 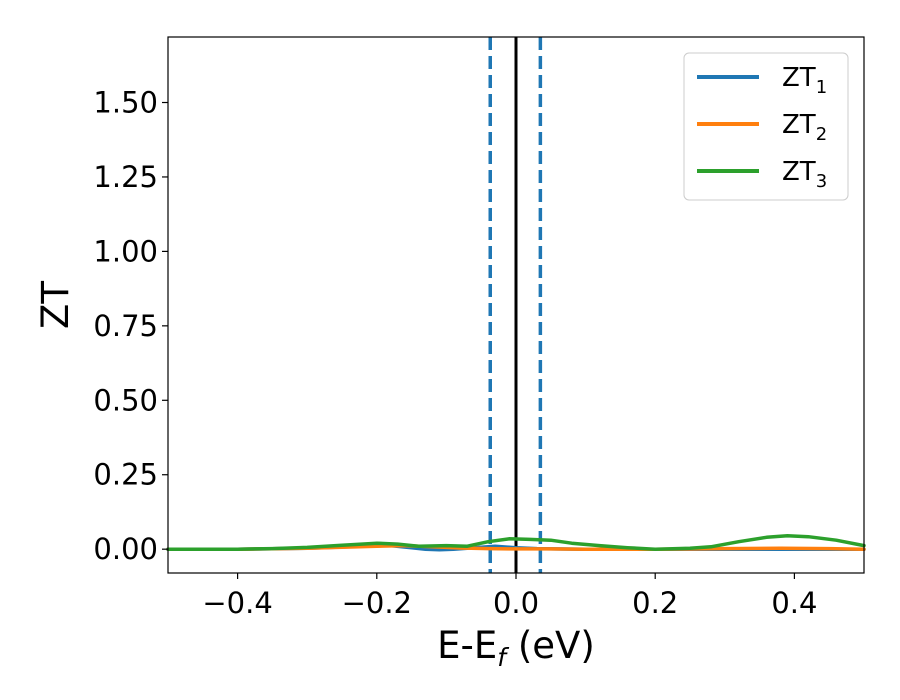 I want to click on legend-entry: ZT3, so click(x=762, y=174).